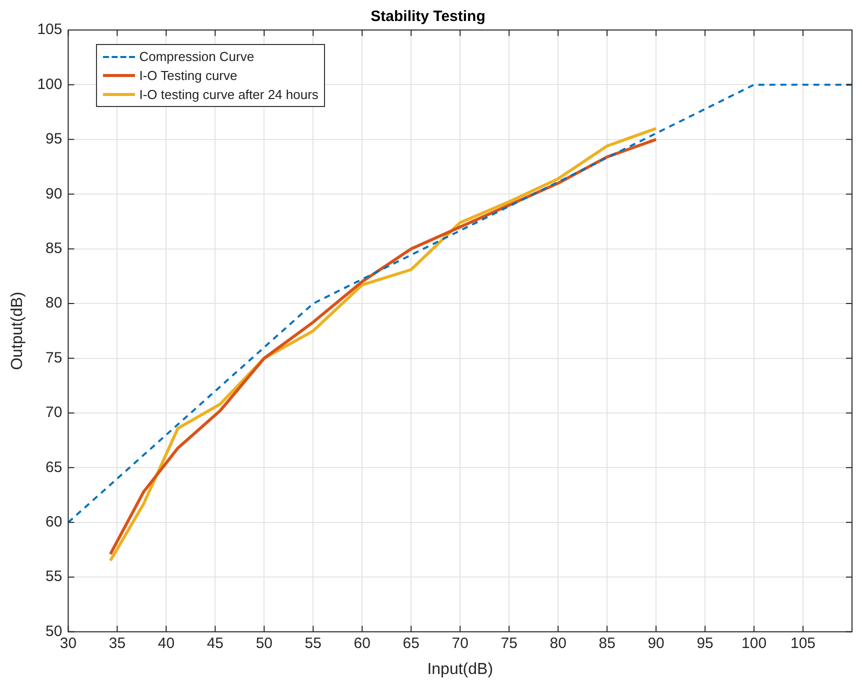 This screenshot has width=864, height=683. I want to click on x-tick-label: 90, so click(656, 643).